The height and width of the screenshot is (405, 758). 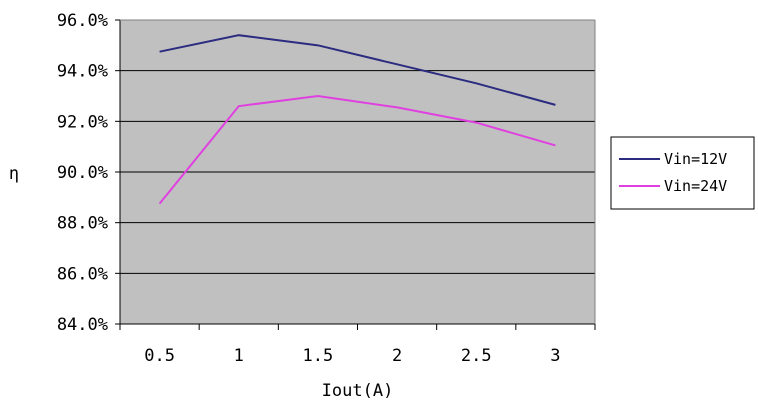 What do you see at coordinates (82, 325) in the screenshot?
I see `y-tick-label-6: 84.0%` at bounding box center [82, 325].